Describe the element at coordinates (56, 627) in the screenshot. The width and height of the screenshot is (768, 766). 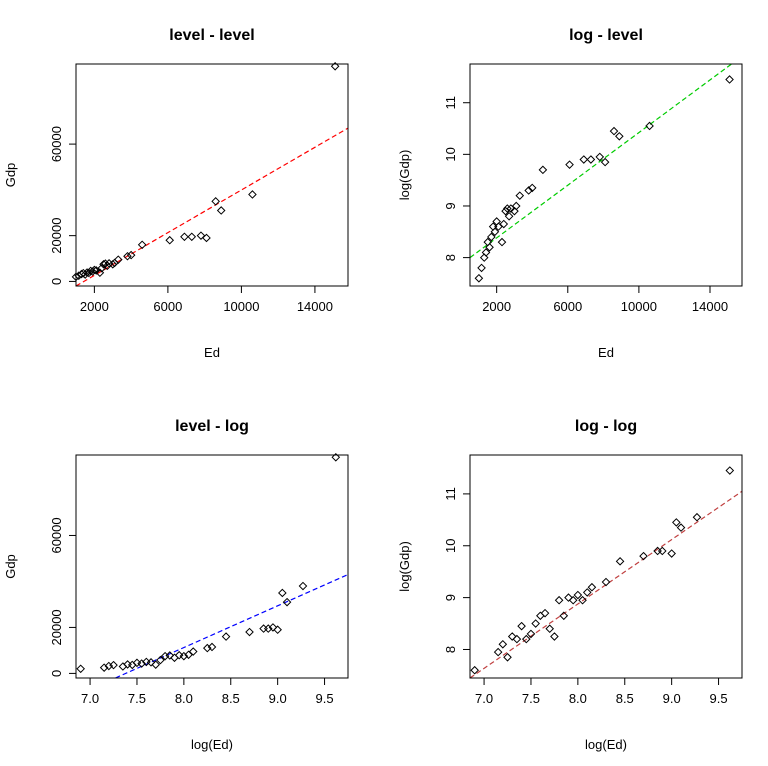
I see `y-tick-label: 20000` at that location.